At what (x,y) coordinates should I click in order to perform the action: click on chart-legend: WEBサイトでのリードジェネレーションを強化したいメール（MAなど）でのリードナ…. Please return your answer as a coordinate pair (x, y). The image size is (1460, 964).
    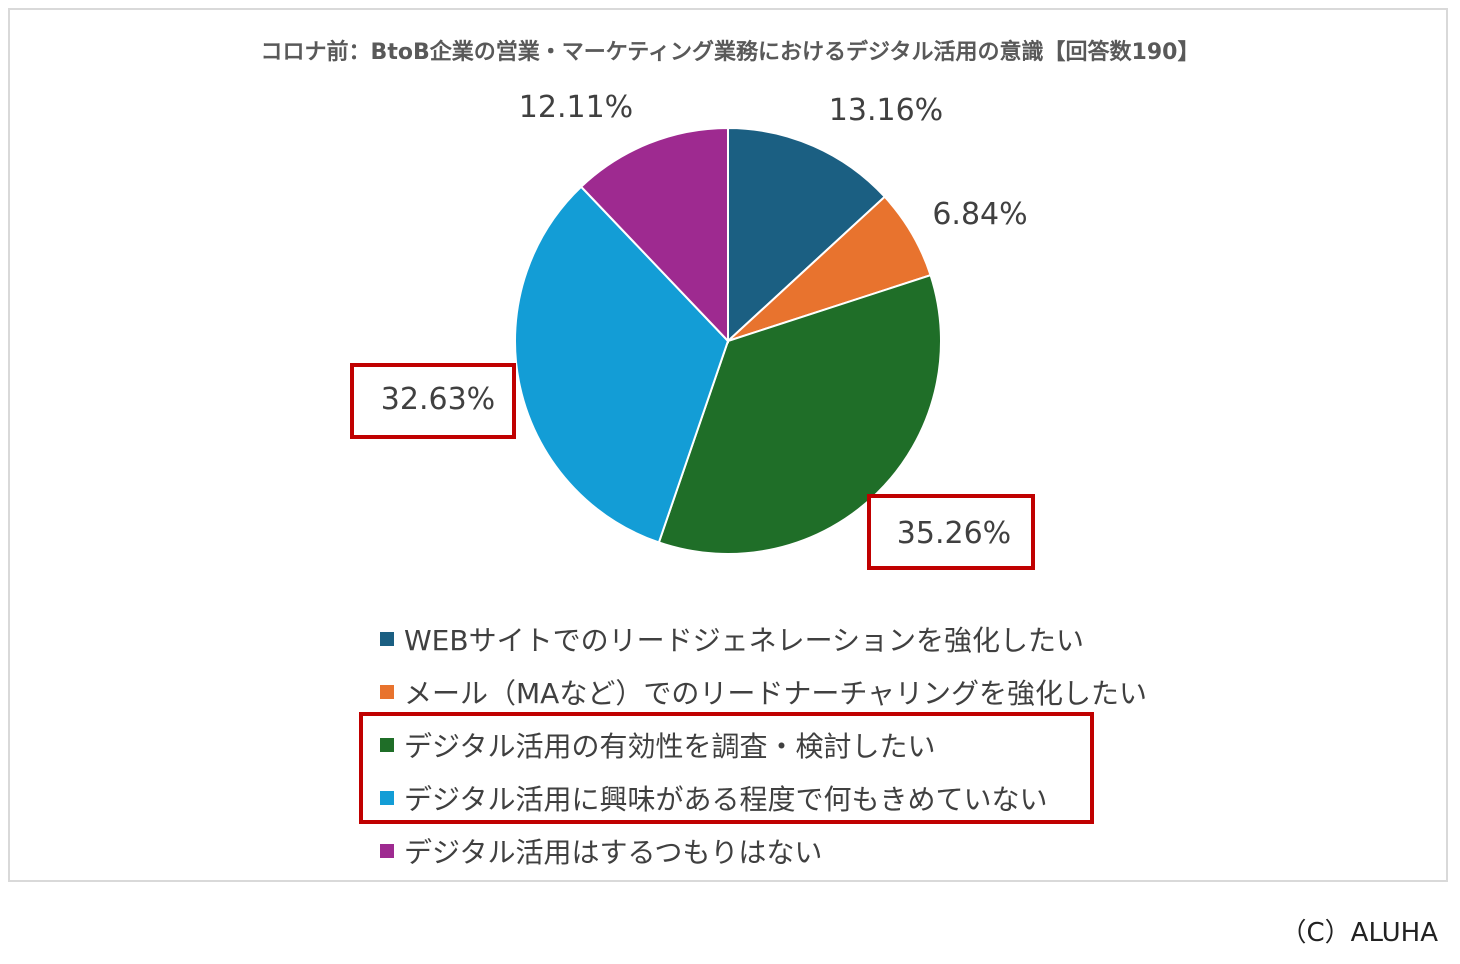
    Looking at the image, I should click on (763, 744).